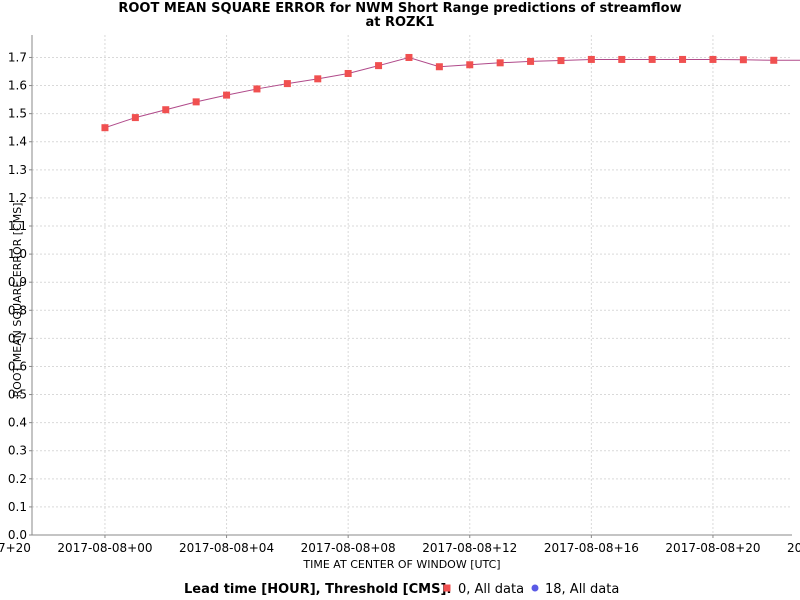  I want to click on y-axis-label: ROOT MEAN SQUARE ERROR [CMS], so click(17, 300).